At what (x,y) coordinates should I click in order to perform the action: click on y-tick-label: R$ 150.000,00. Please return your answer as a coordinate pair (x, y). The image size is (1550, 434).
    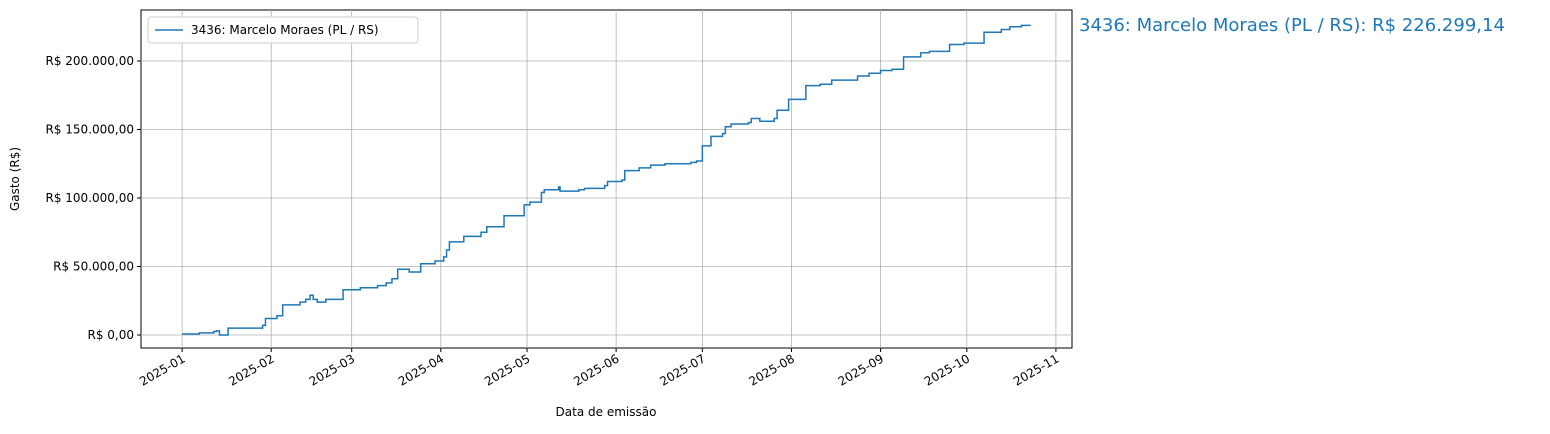
    Looking at the image, I should click on (90, 129).